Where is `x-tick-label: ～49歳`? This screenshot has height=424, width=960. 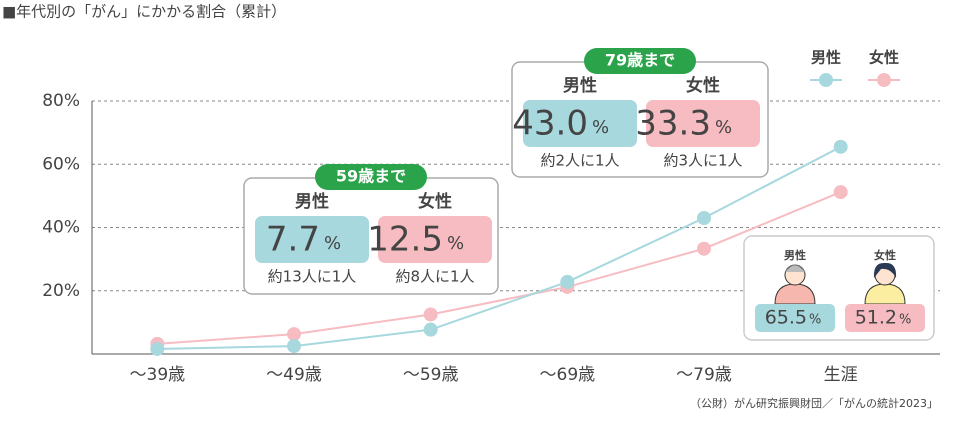 x-tick-label: ～49歳 is located at coordinates (294, 375).